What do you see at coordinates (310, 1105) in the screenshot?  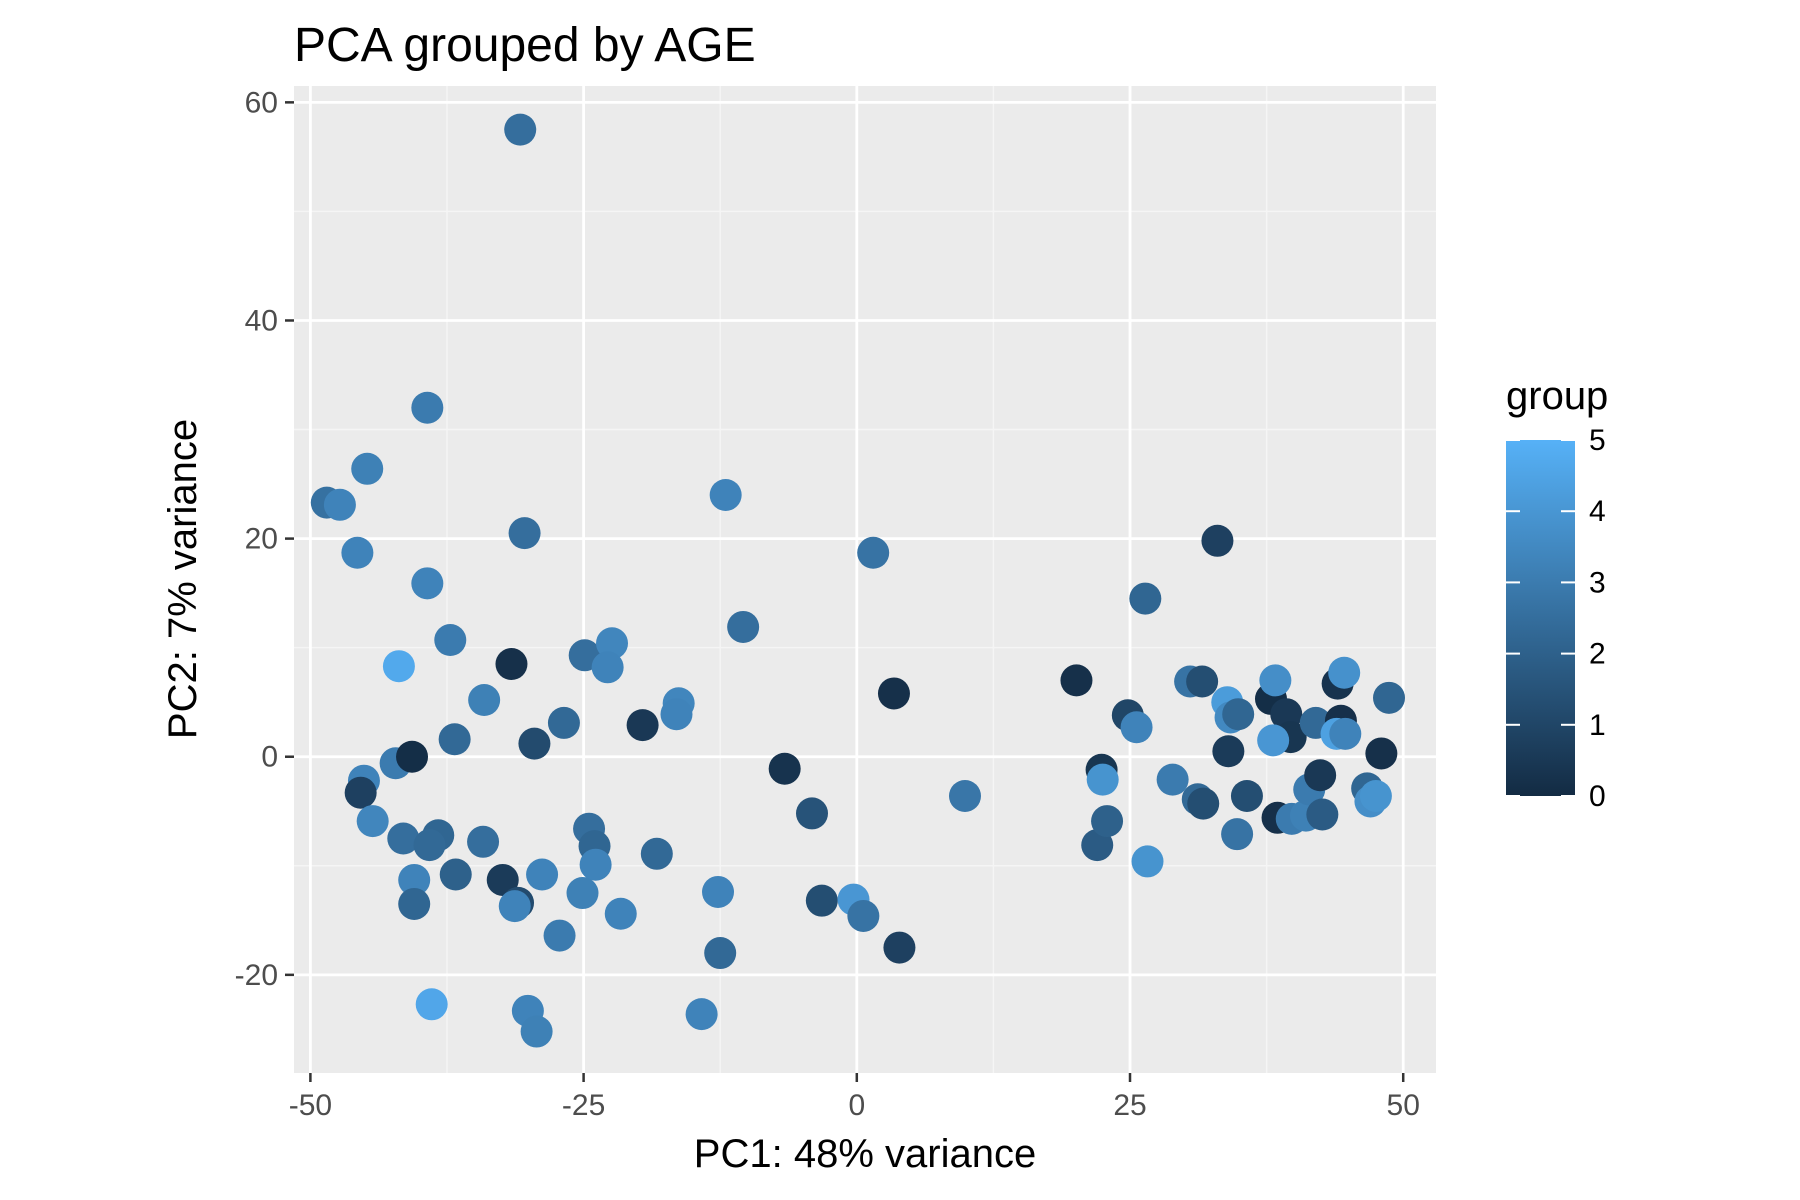 I see `x-tick-label: -50` at bounding box center [310, 1105].